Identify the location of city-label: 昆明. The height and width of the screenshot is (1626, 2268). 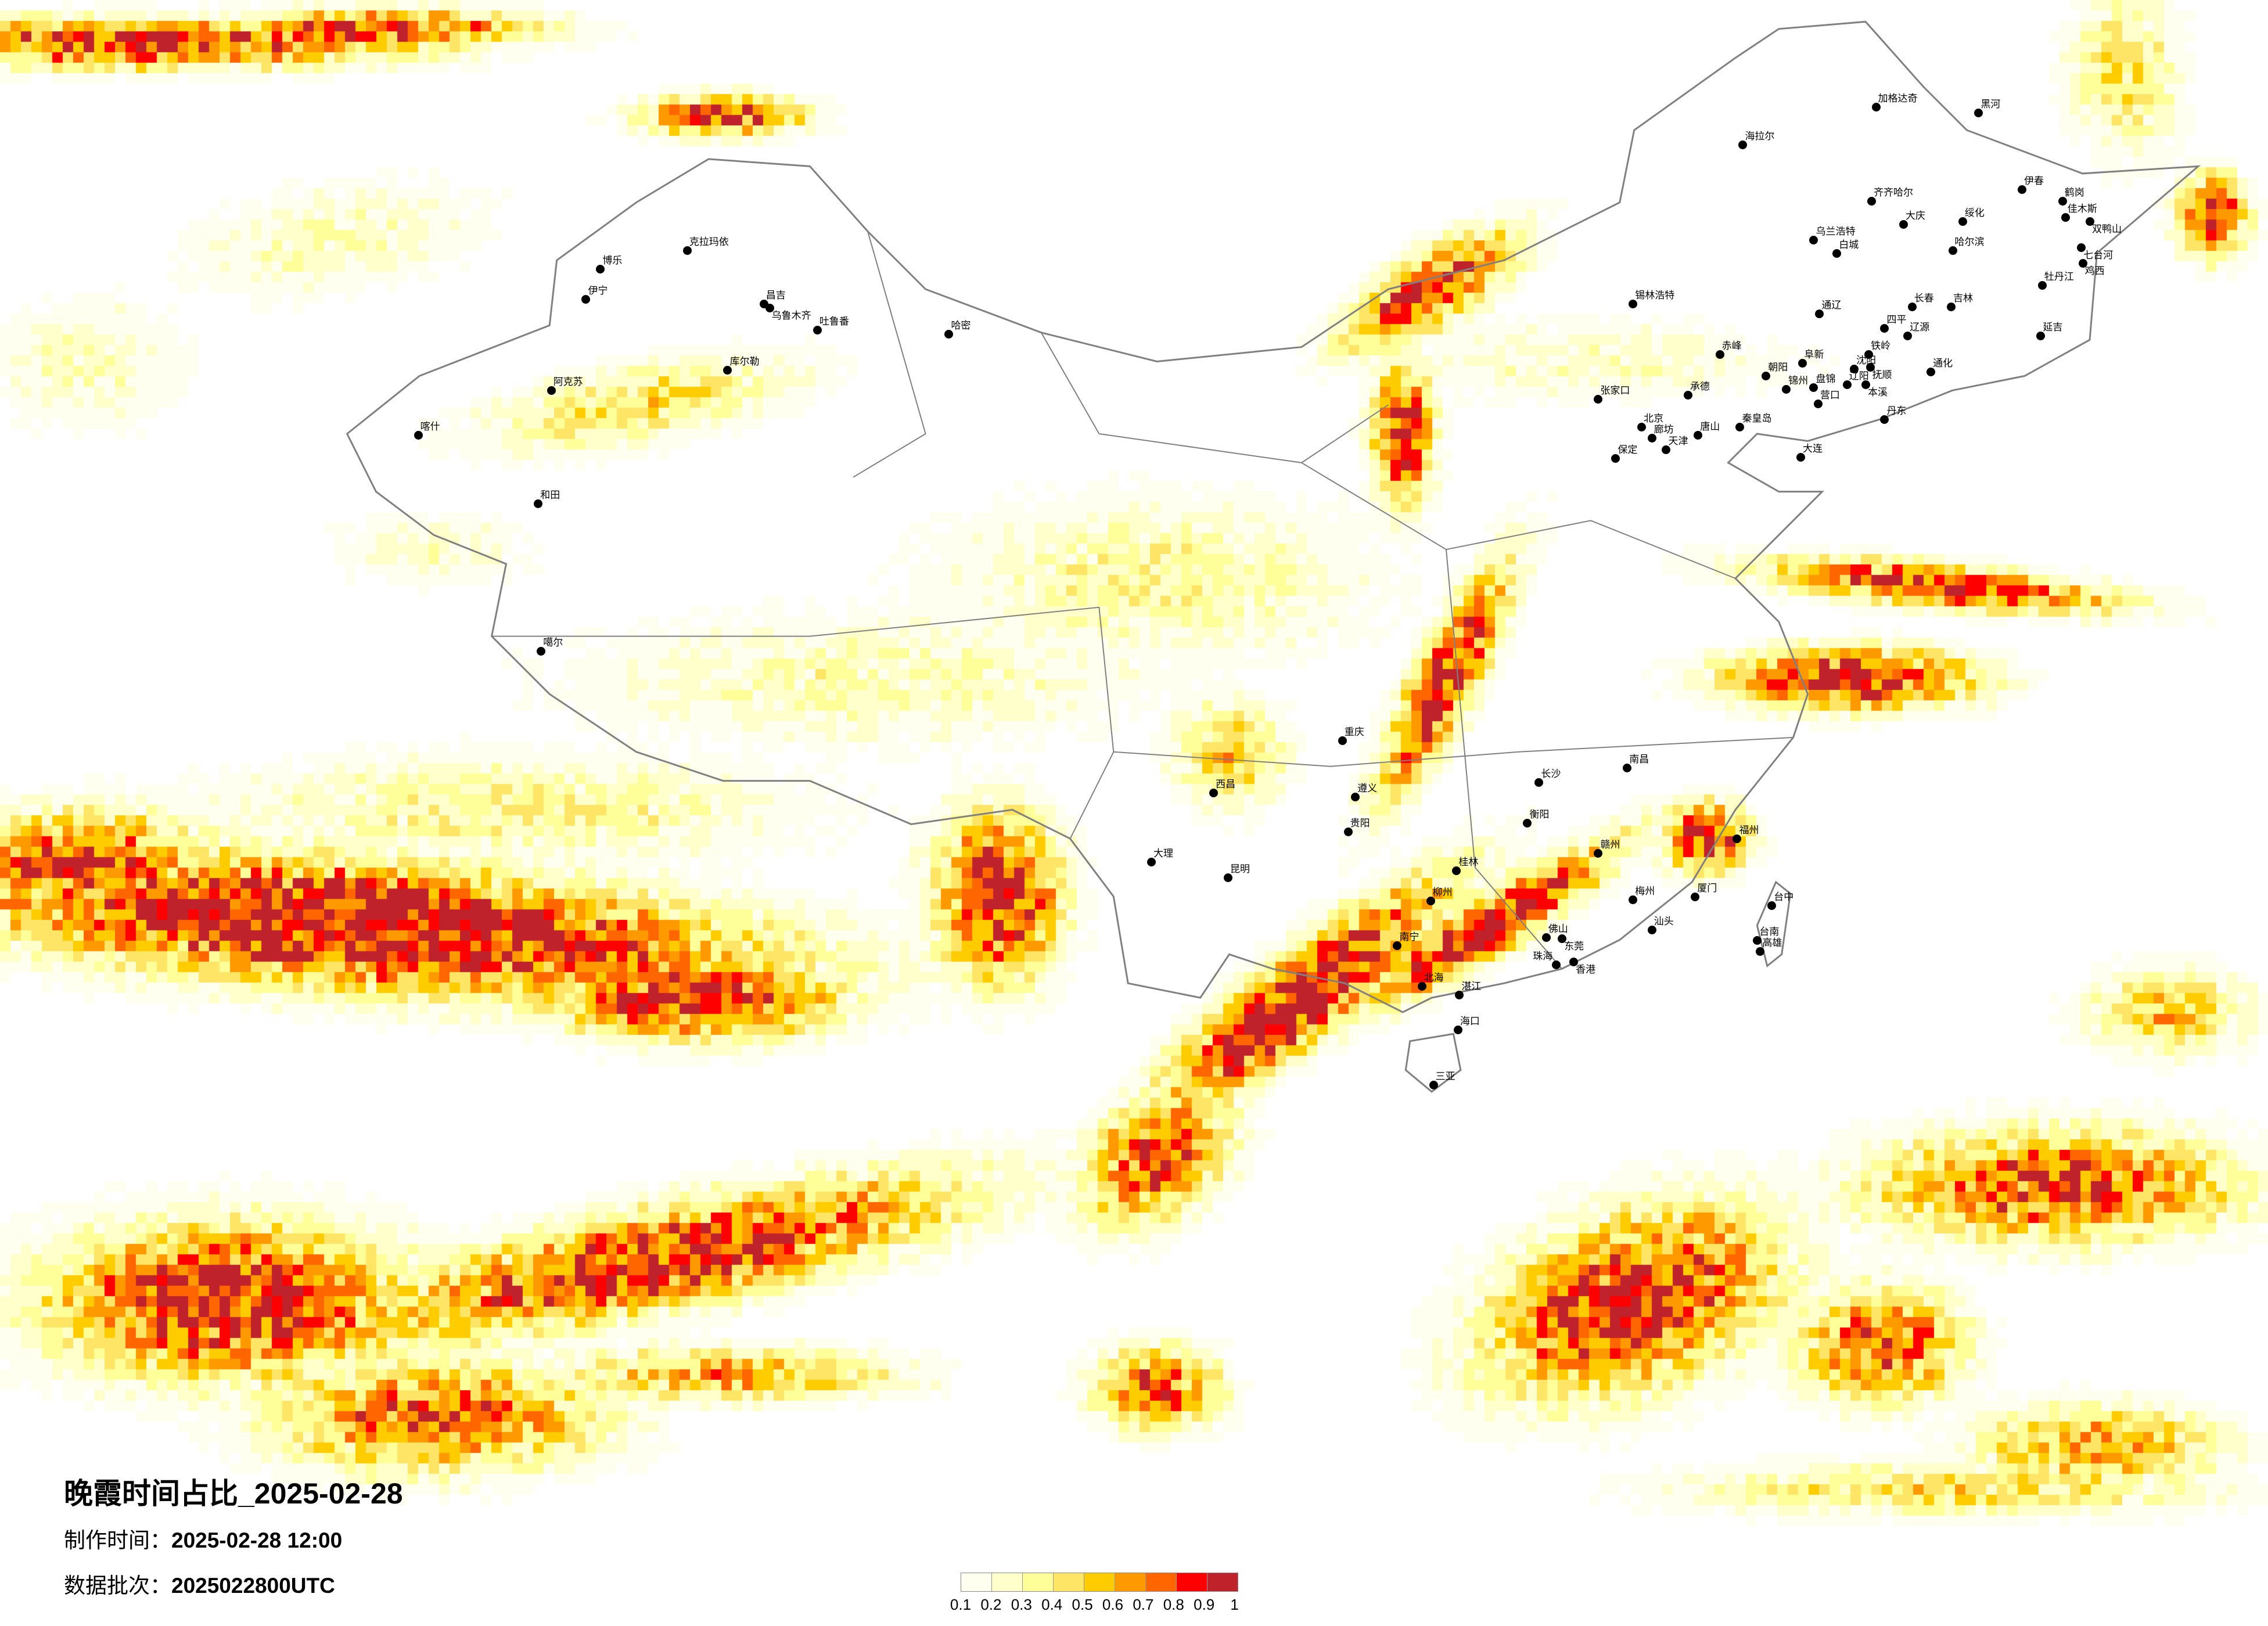
(1240, 870).